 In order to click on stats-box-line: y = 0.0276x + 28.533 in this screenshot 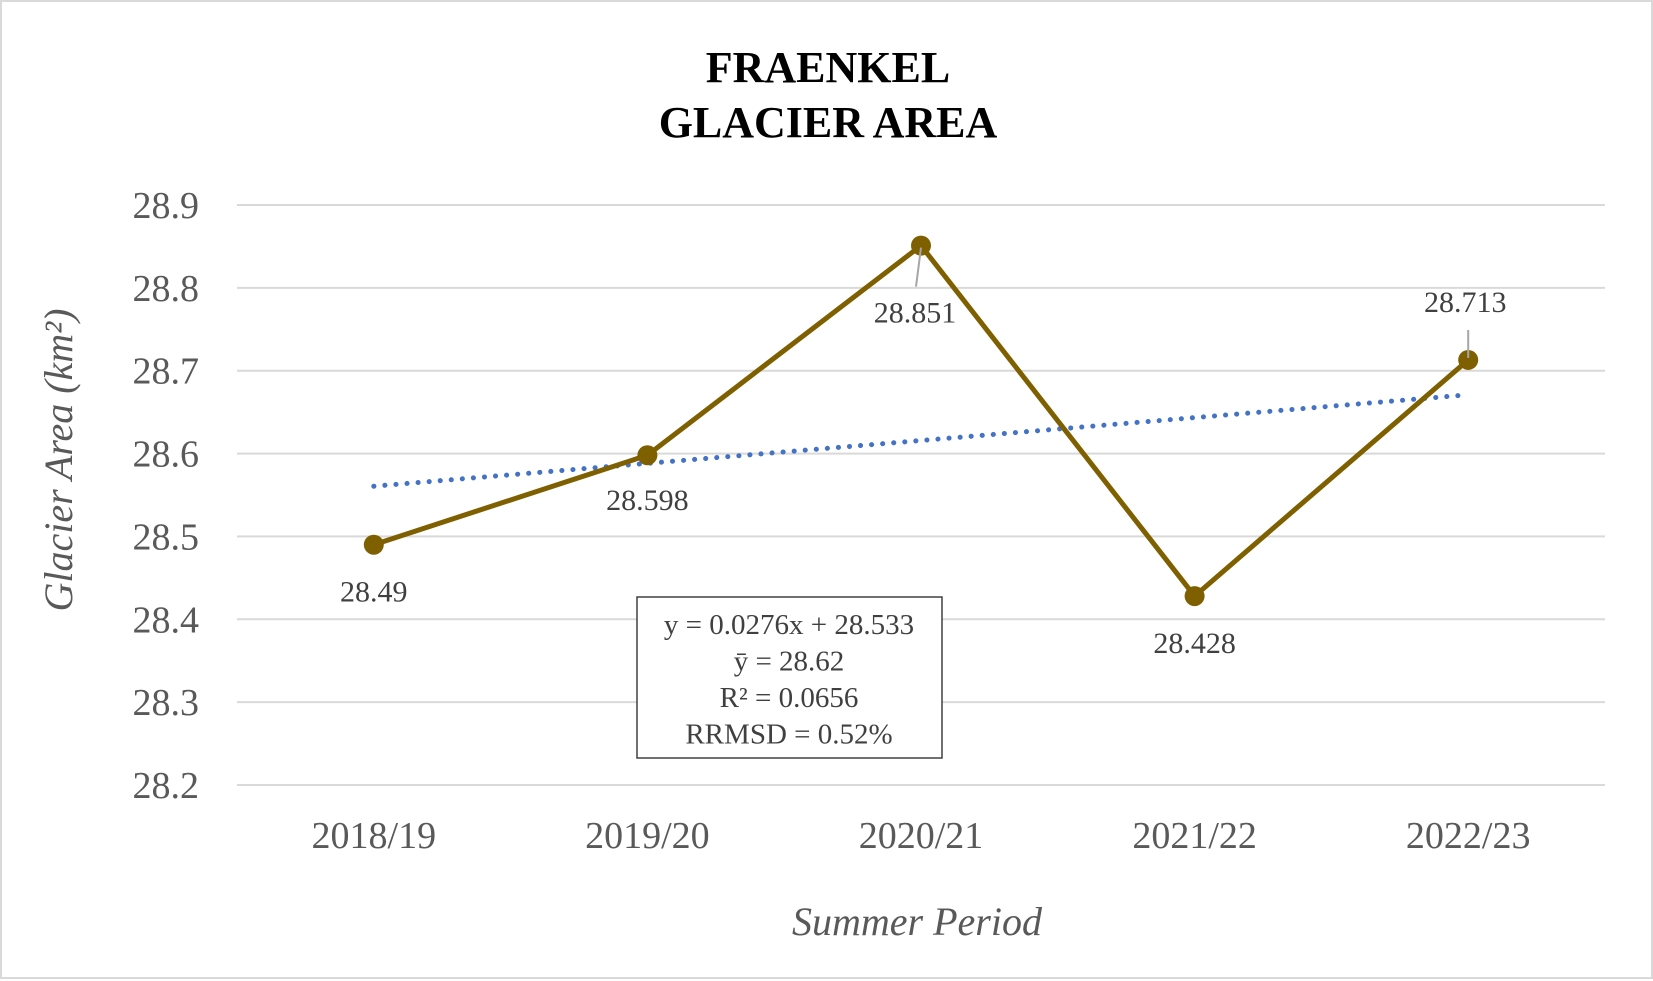, I will do `click(789, 625)`.